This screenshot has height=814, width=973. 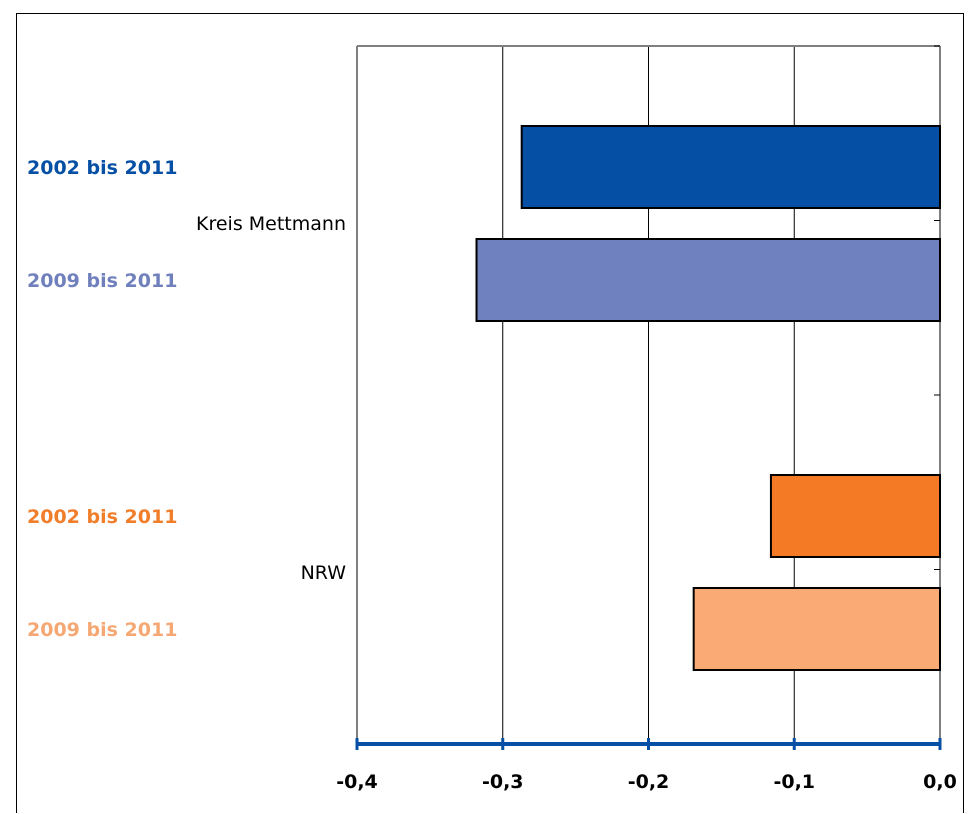 I want to click on x-axis-ticks: -0,4 -0,3 -0,2 -0,1 0,0, so click(x=646, y=765).